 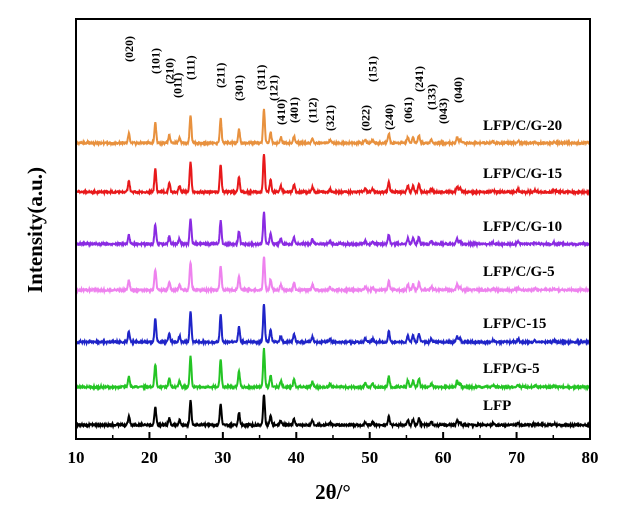 I want to click on peak-label: (101), so click(x=155, y=61).